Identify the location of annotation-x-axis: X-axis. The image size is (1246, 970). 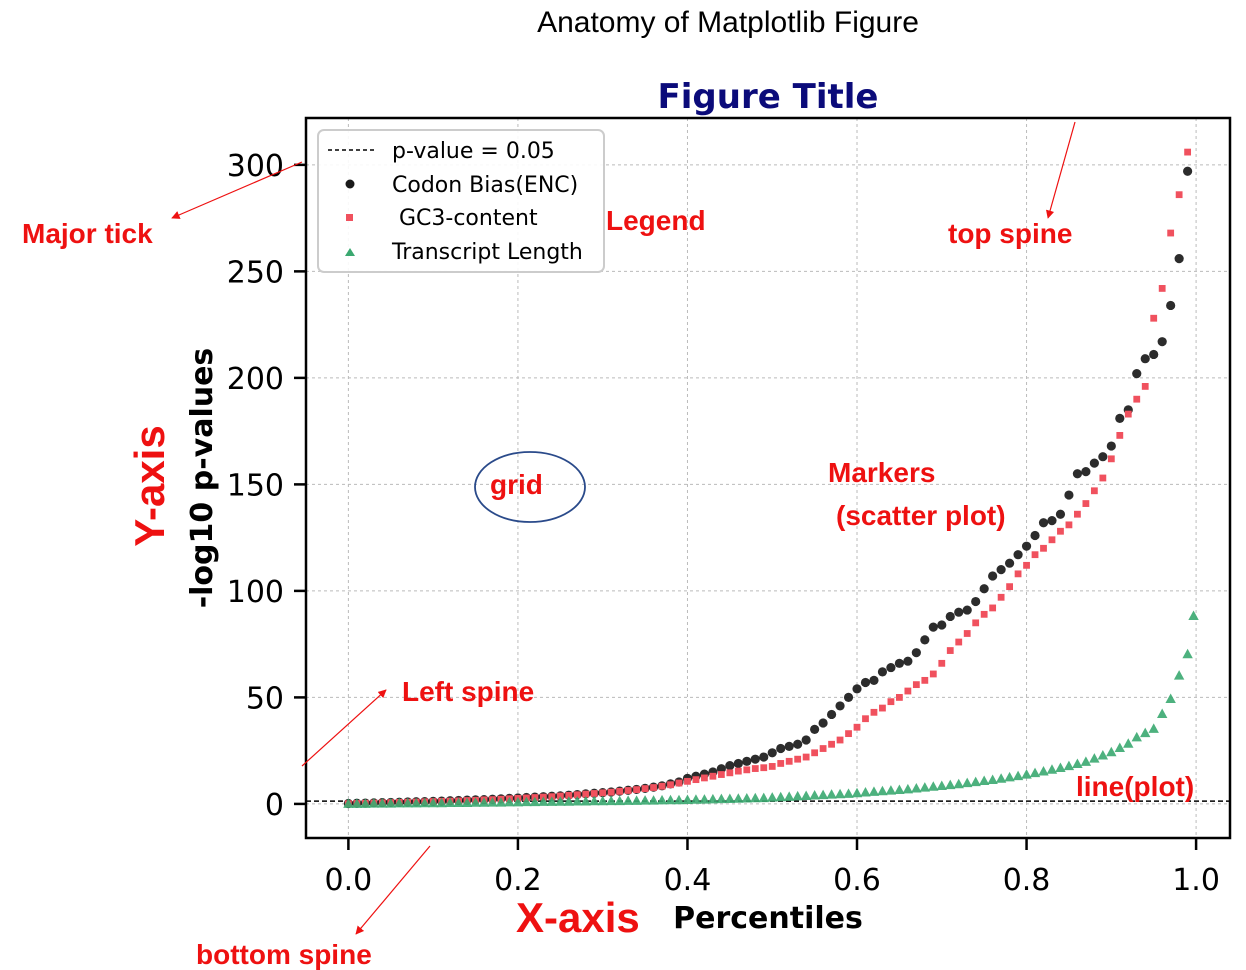
(578, 917).